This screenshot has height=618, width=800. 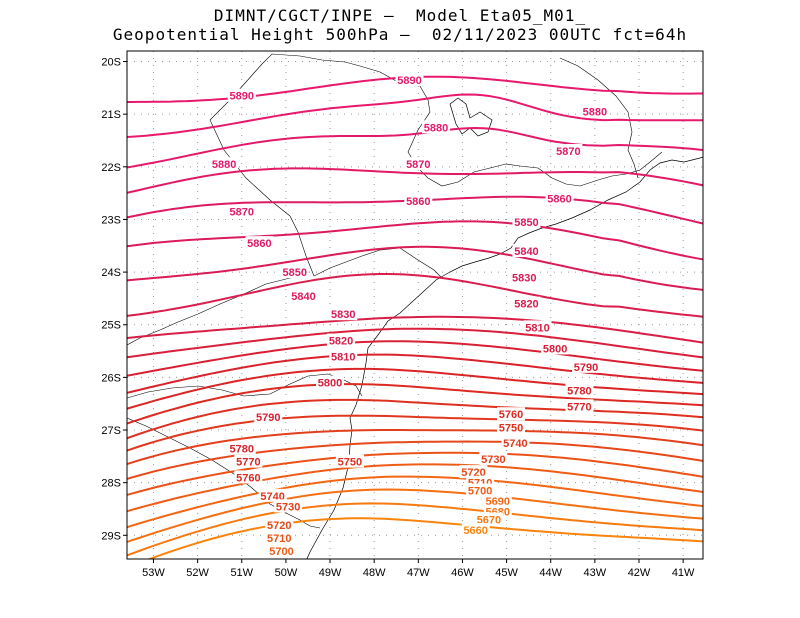 I want to click on lon-label: 48W, so click(x=374, y=573).